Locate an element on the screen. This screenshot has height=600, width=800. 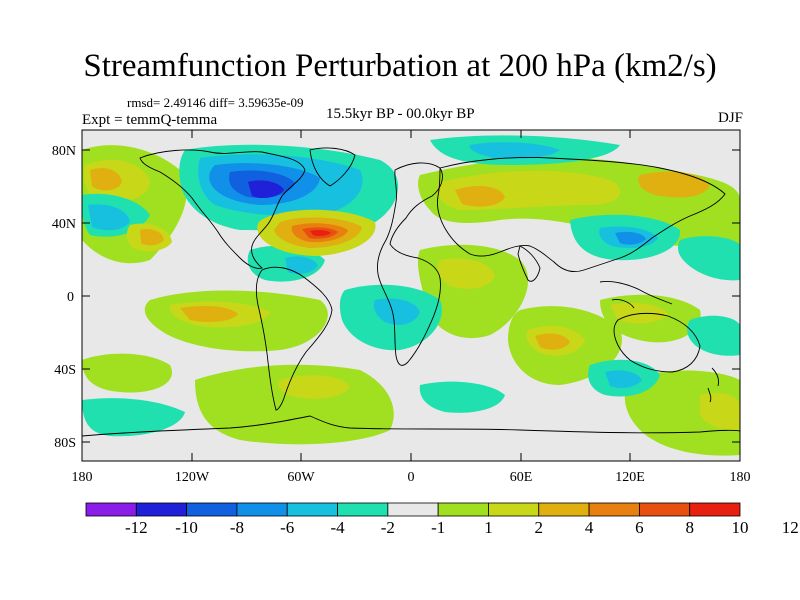
lon-label-0: 0 is located at coordinates (411, 477).